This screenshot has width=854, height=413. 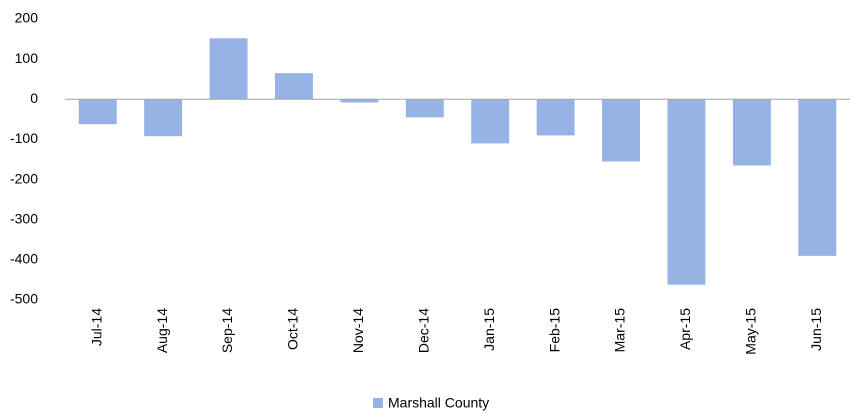 What do you see at coordinates (423, 330) in the screenshot?
I see `x-tick-label: Dec-14` at bounding box center [423, 330].